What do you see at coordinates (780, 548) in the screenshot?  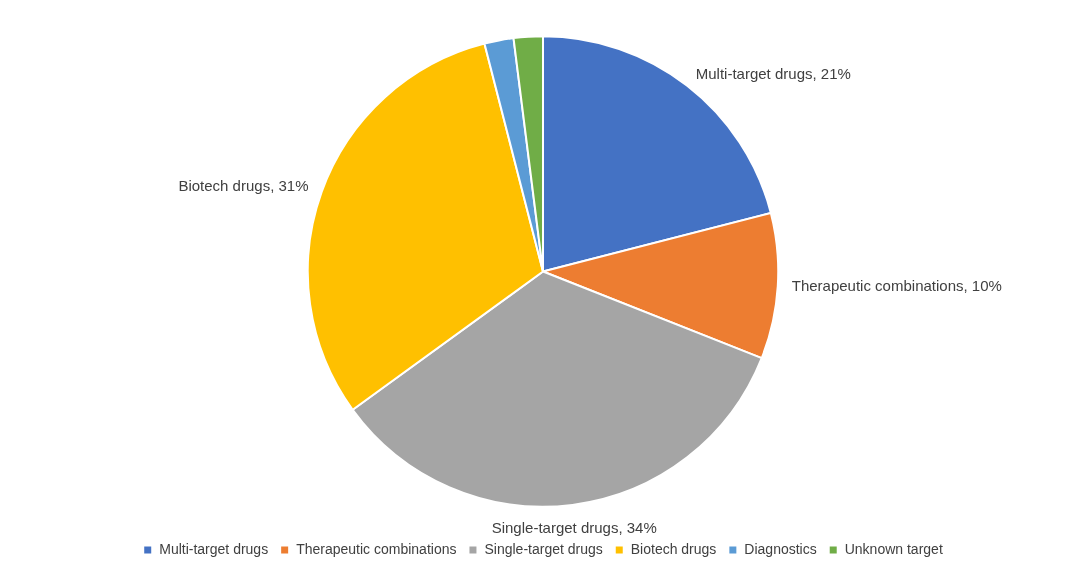 I see `legend-label: Diagnostics` at bounding box center [780, 548].